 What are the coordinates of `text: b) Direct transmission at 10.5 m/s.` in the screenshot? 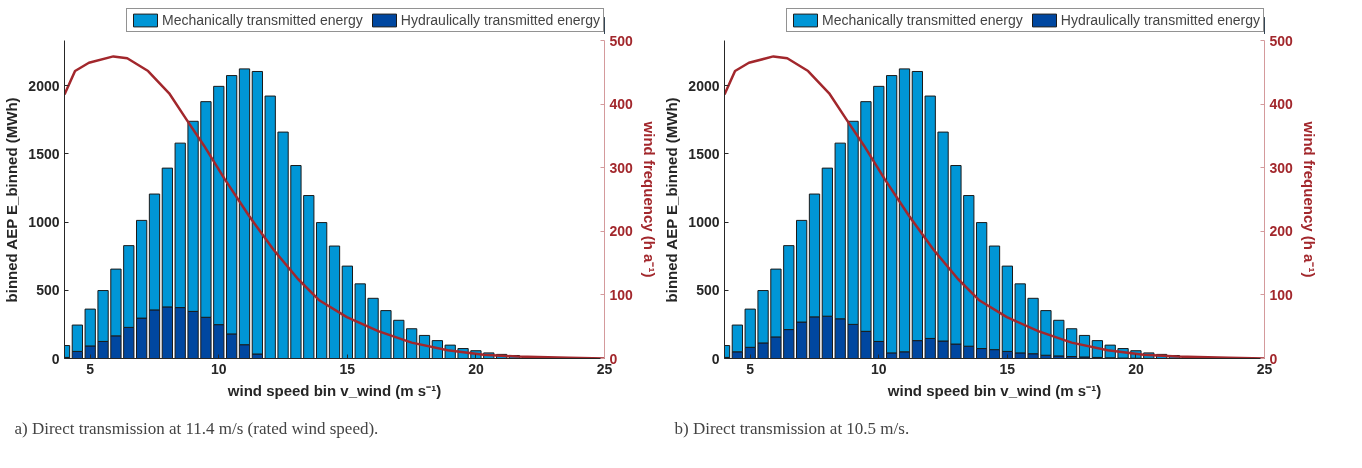 It's located at (792, 428).